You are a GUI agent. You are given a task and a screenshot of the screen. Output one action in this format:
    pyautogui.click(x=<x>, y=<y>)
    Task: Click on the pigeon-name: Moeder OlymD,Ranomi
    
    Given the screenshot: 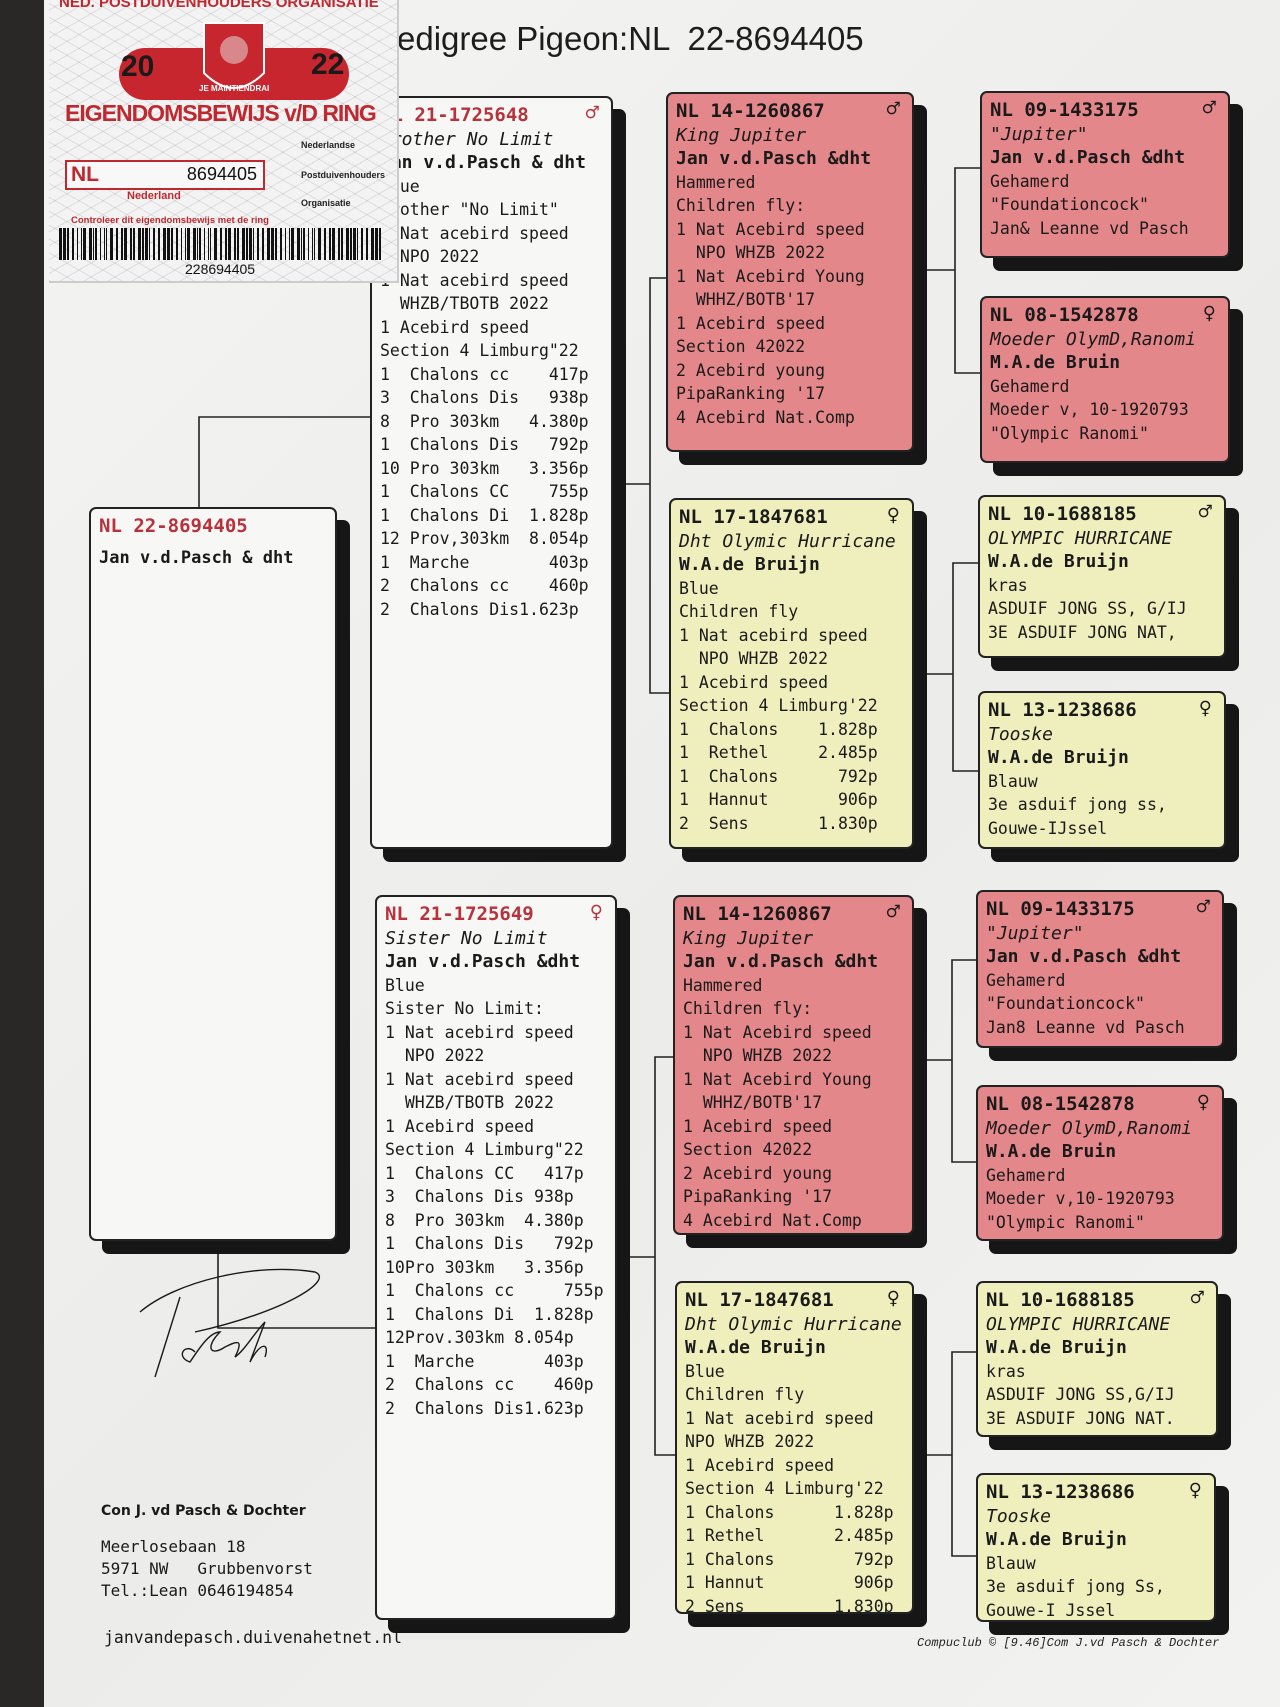 What is the action you would take?
    pyautogui.click(x=1089, y=1128)
    